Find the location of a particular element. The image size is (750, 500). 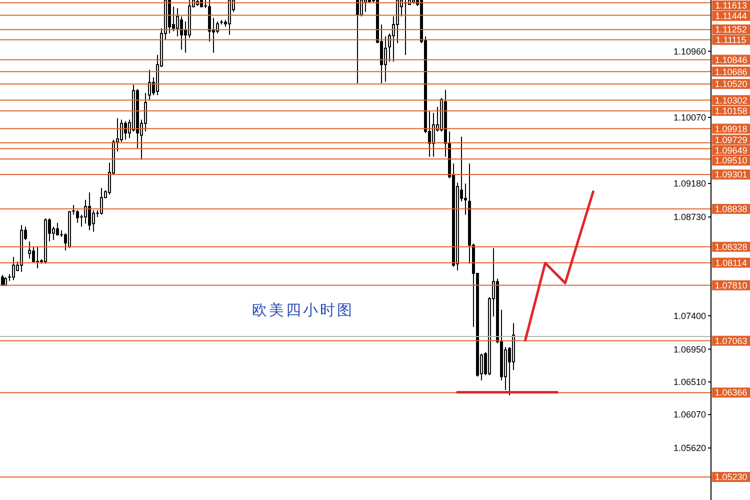

ref-line-label: 1.11613 is located at coordinates (731, 5).